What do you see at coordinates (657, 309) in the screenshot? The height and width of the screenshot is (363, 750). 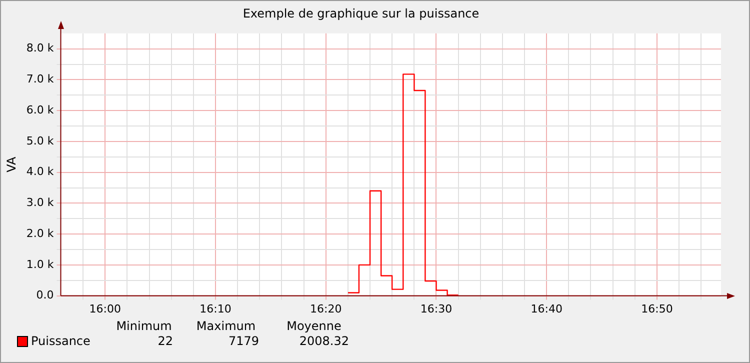 I see `x-tick-label: 16:50` at bounding box center [657, 309].